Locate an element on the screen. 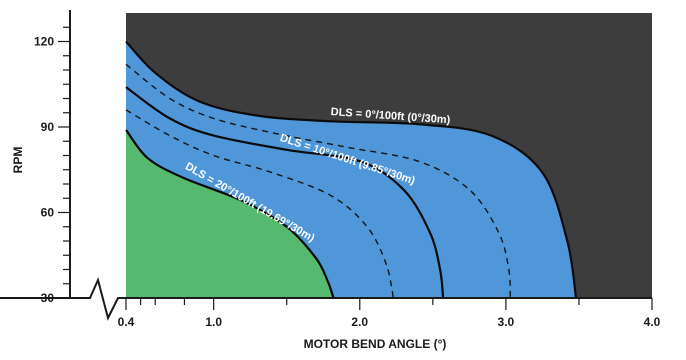 The height and width of the screenshot is (360, 686). x-axis-line is located at coordinates (326, 298).